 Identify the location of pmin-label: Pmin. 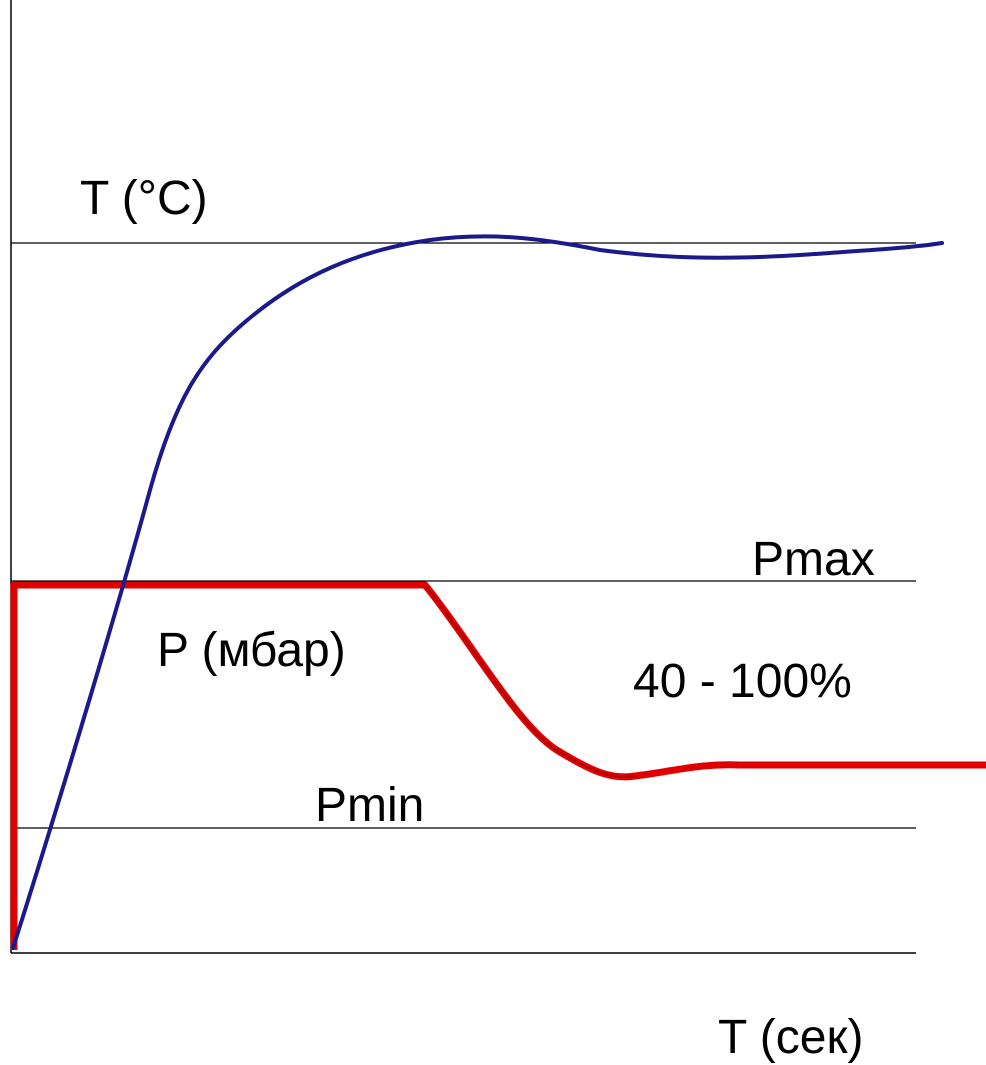
(369, 805).